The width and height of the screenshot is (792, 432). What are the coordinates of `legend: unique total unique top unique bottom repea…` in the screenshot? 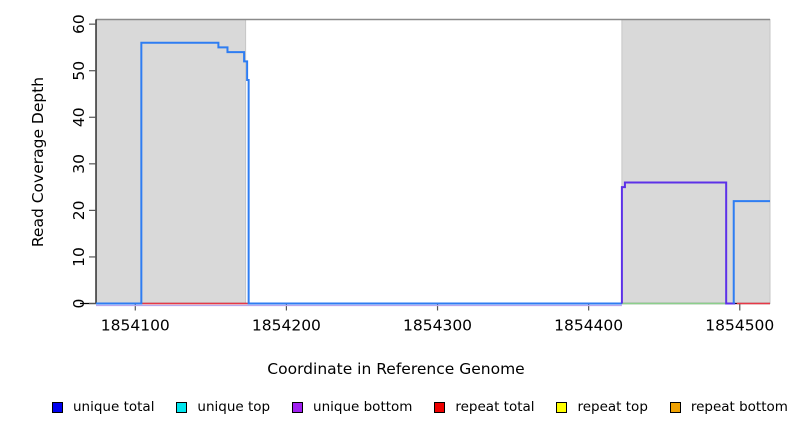 It's located at (420, 407).